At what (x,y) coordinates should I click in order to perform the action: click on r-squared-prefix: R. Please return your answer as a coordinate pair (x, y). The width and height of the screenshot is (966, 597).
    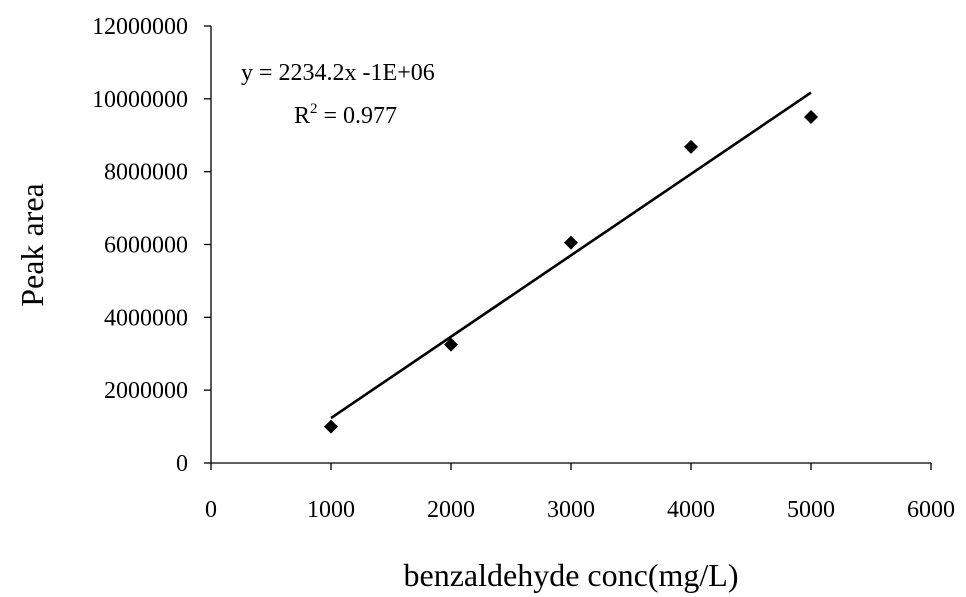
    Looking at the image, I should click on (302, 116).